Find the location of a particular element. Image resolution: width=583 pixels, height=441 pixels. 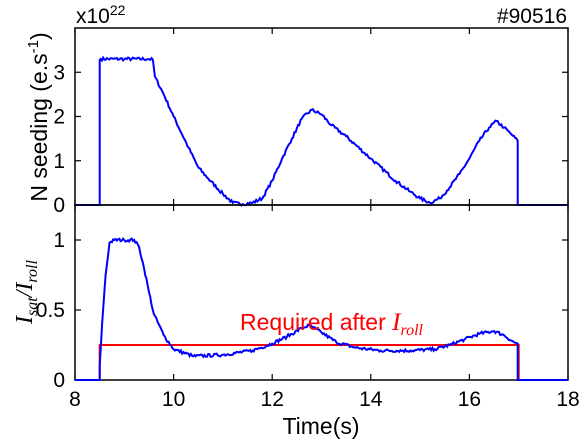

ylabel-slash: / is located at coordinates (25, 293).